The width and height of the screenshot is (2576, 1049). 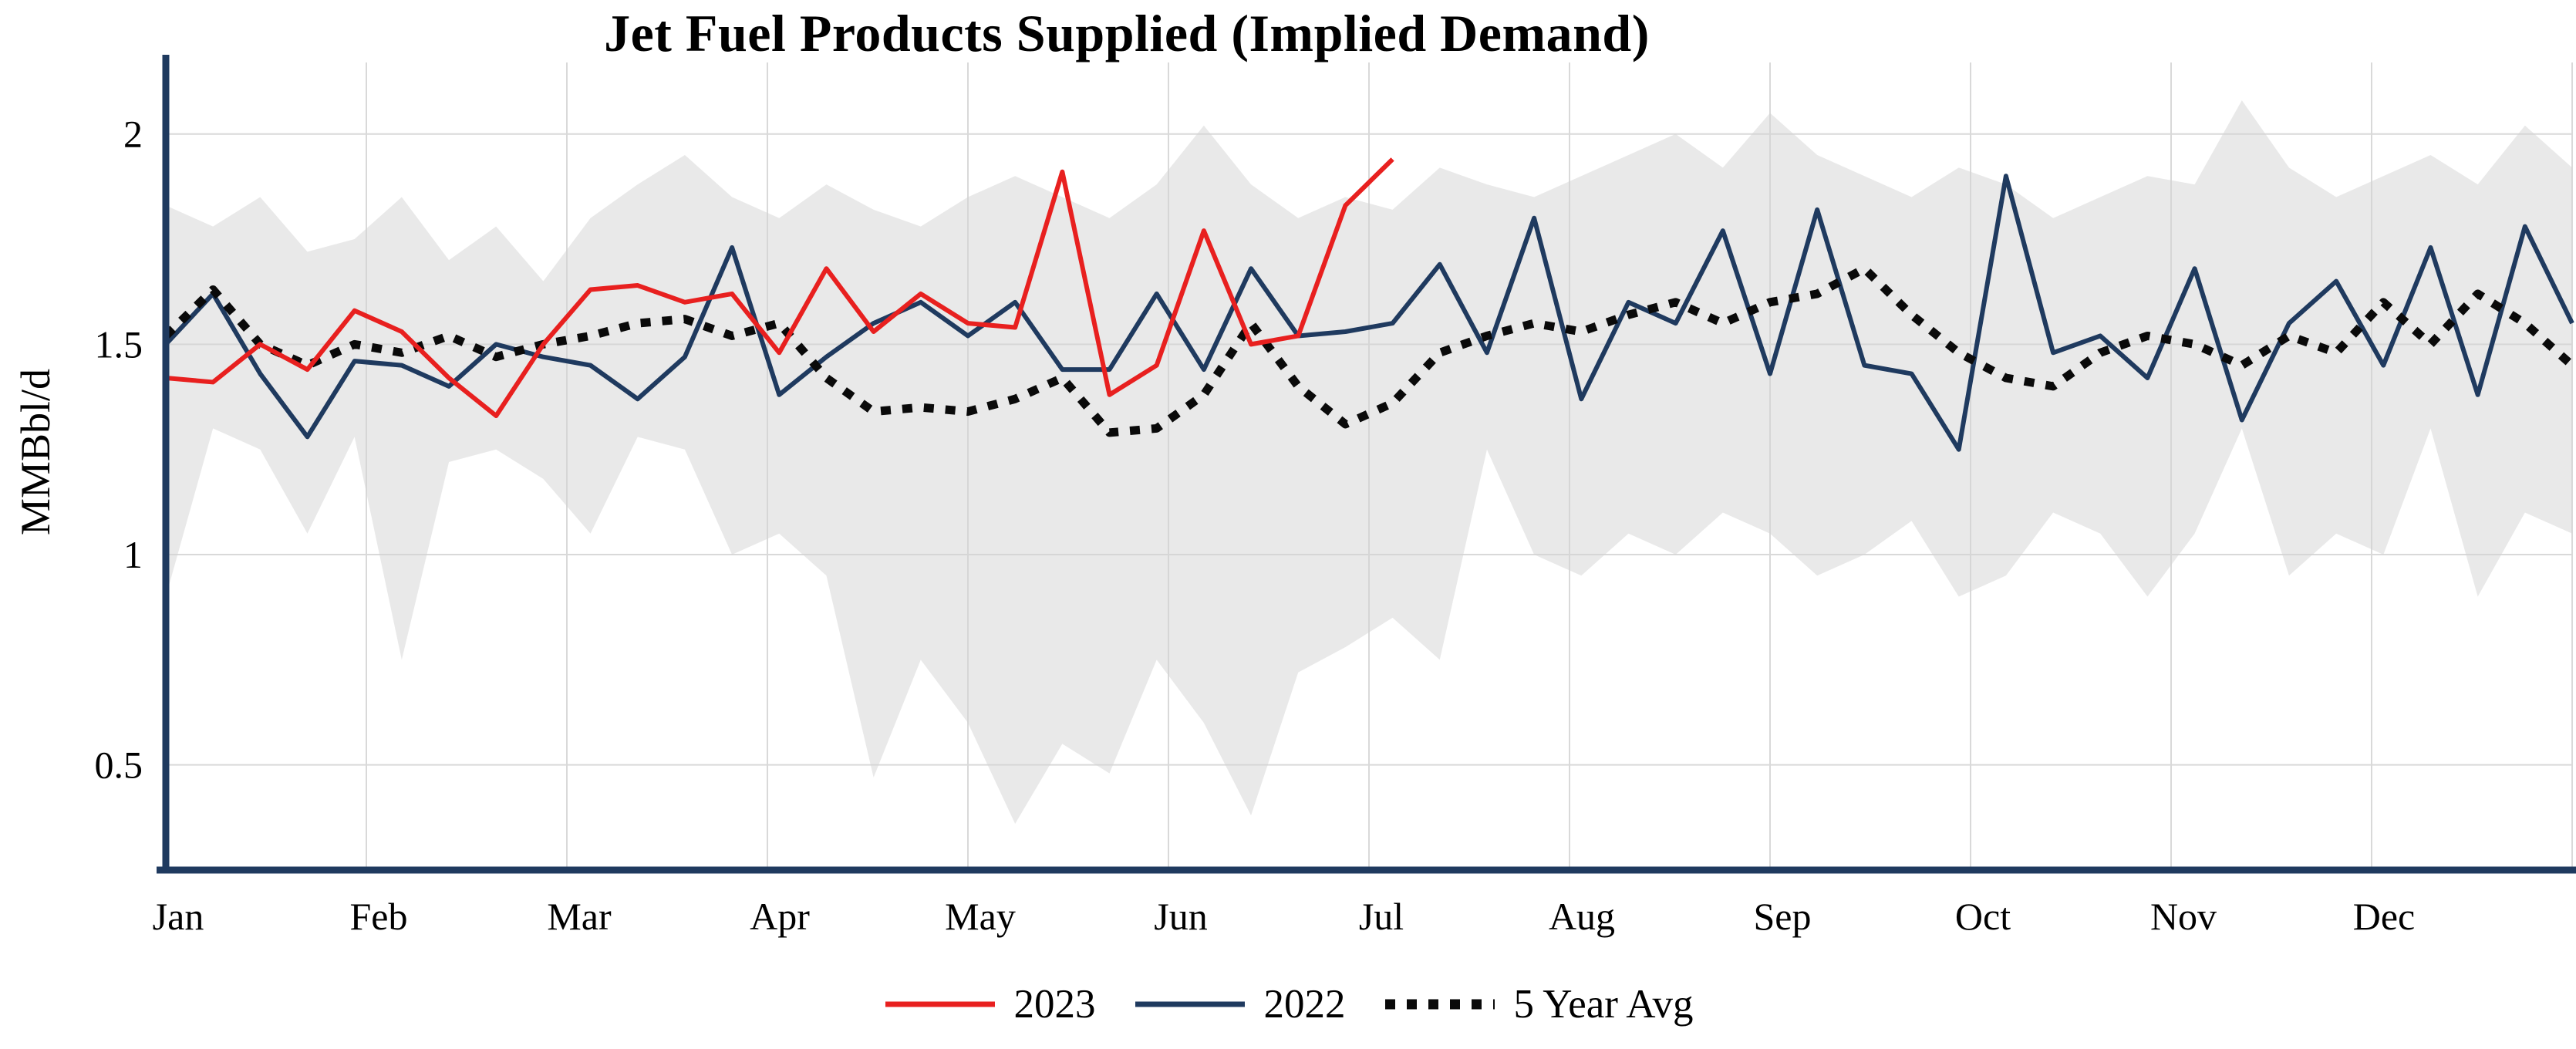 What do you see at coordinates (579, 916) in the screenshot?
I see `x-tick-label: Mar` at bounding box center [579, 916].